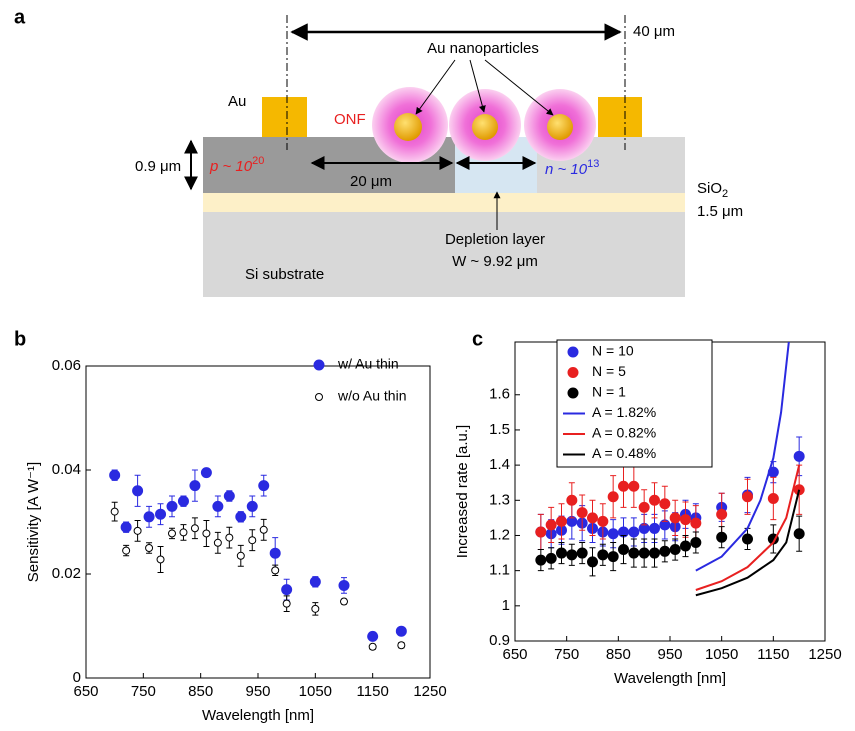 This screenshot has height=731, width=855. Describe the element at coordinates (634, 403) in the screenshot. I see `legend-frame` at that location.